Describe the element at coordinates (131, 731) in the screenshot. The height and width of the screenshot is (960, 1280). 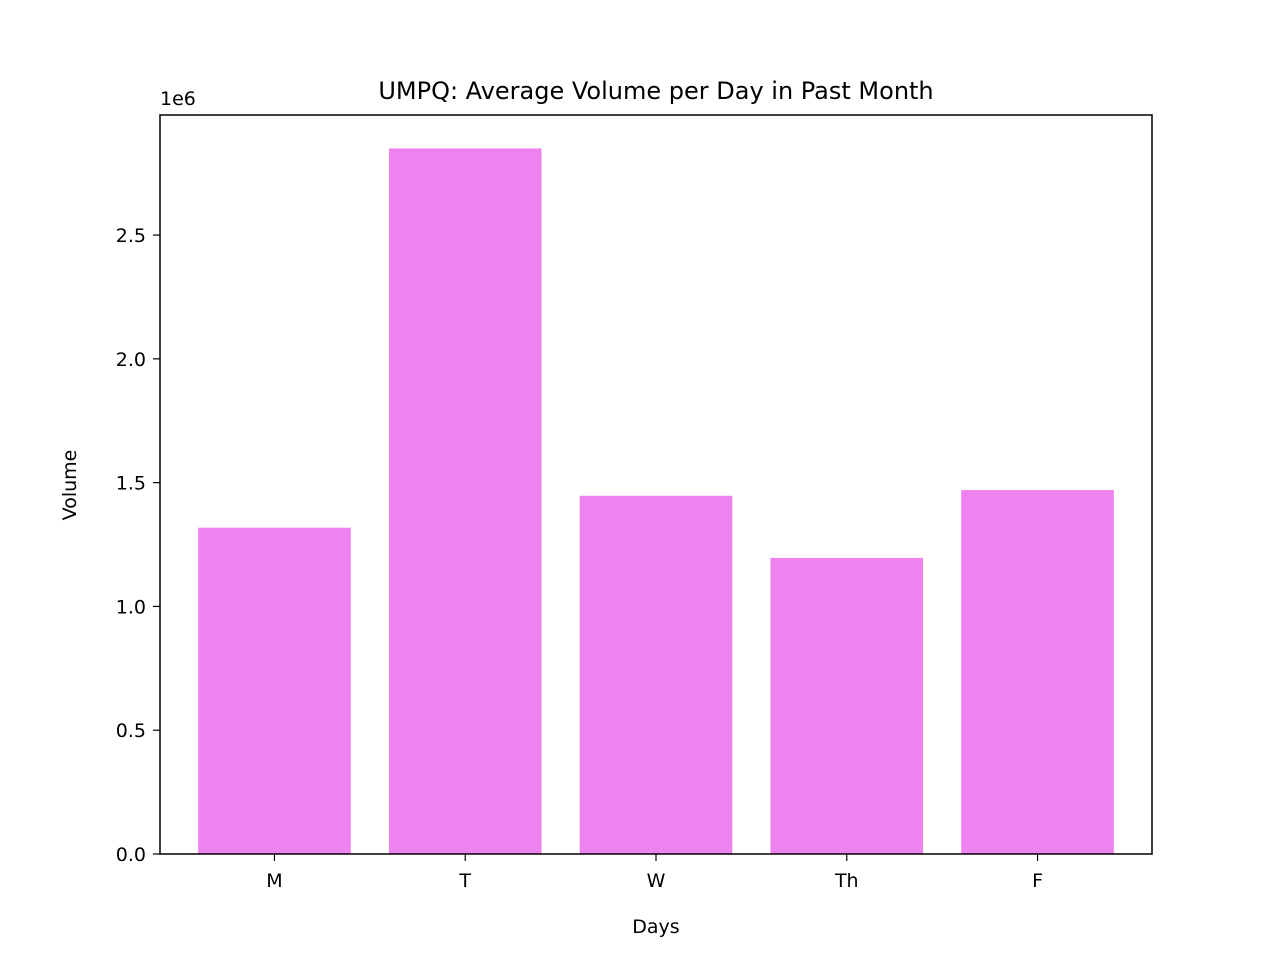
I see `y-tick-label: 0.5` at that location.